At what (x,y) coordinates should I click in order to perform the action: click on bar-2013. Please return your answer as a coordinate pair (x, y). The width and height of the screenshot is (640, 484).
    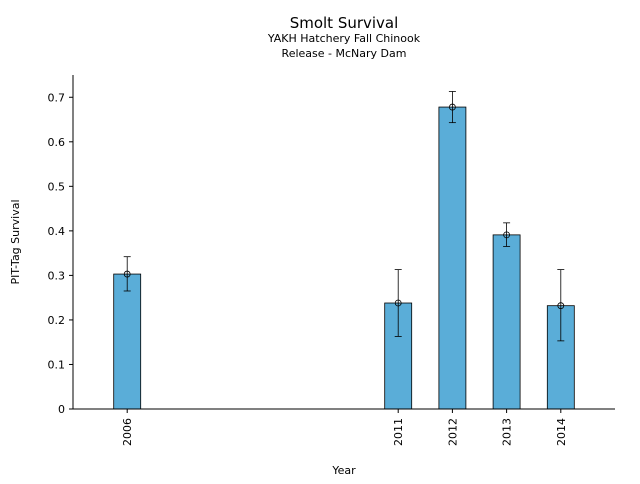
    Looking at the image, I should click on (506, 322).